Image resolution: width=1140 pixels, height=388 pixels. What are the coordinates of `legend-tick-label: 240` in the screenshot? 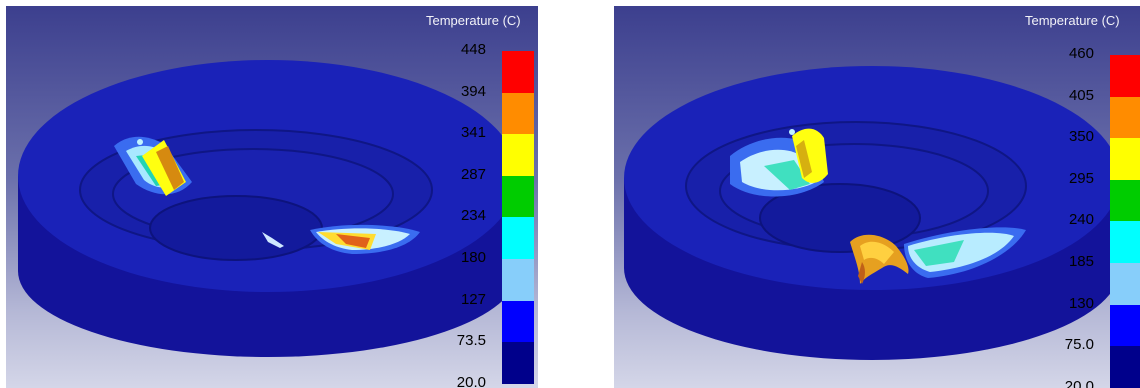 It's located at (1081, 220).